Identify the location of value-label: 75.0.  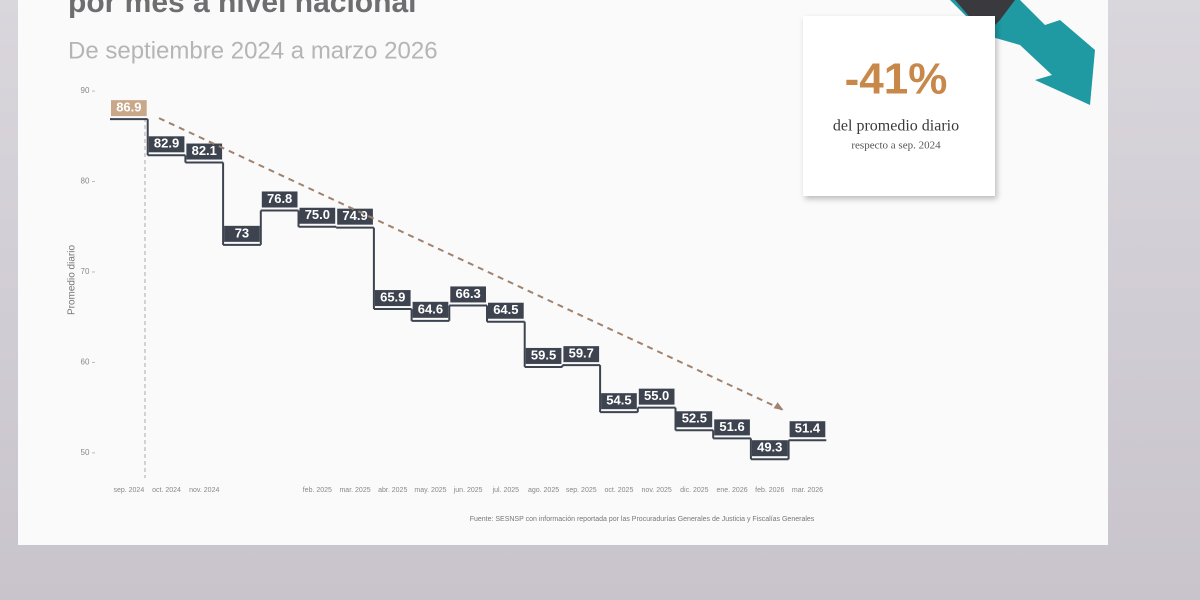
(317, 214).